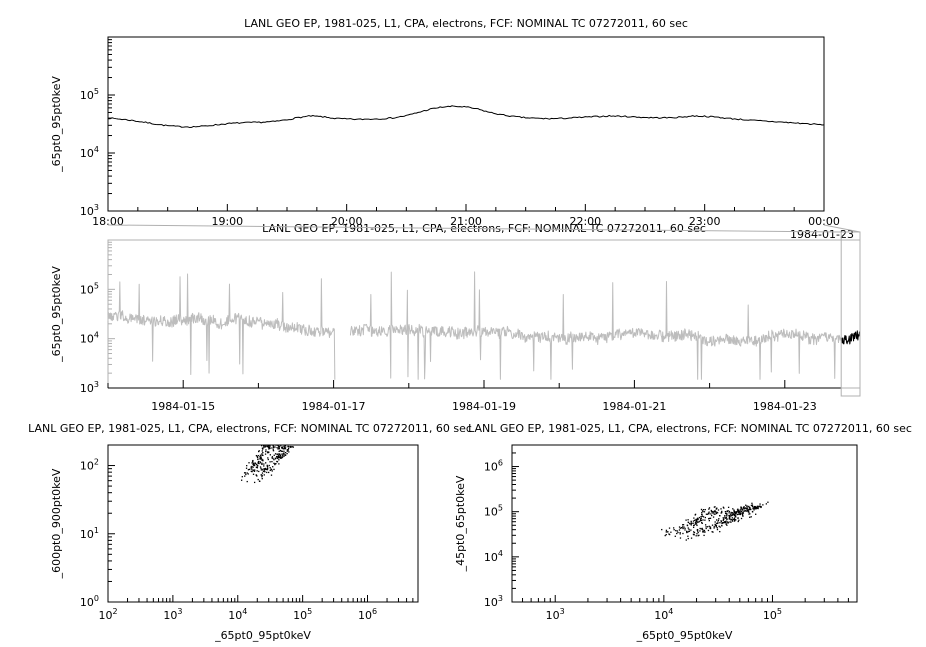  Describe the element at coordinates (493, 466) in the screenshot. I see `panel-bottom-right-y-ticklabel: 10⁶` at that location.